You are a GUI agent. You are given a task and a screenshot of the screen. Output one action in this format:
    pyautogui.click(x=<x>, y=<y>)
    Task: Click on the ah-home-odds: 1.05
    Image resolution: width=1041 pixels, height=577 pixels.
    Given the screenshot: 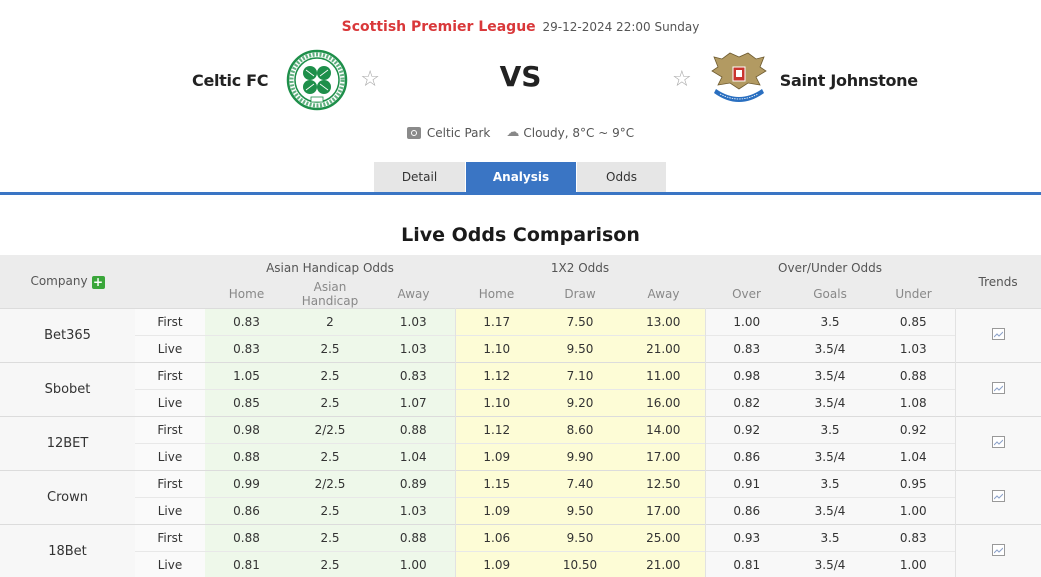 What is the action you would take?
    pyautogui.click(x=246, y=376)
    